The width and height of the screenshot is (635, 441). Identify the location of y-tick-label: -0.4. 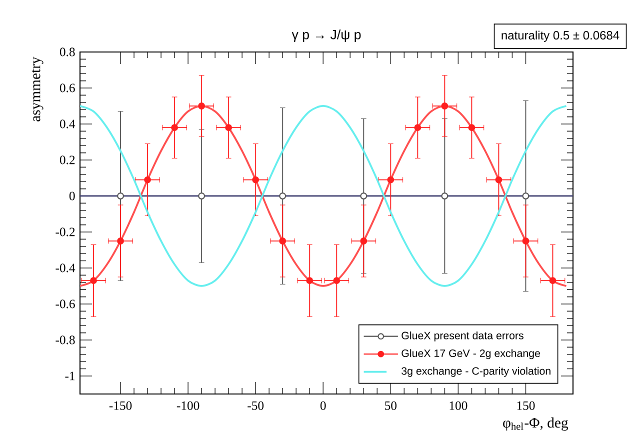
(66, 268).